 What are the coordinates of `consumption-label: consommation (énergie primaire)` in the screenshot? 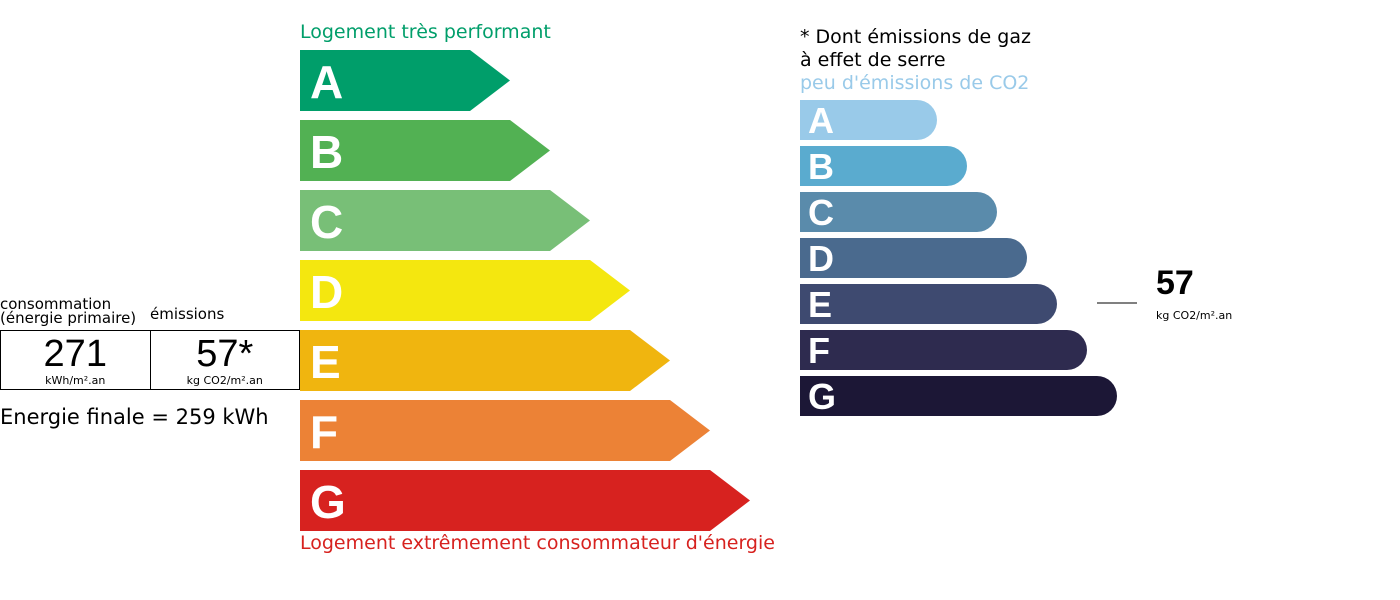 It's located at (68, 311).